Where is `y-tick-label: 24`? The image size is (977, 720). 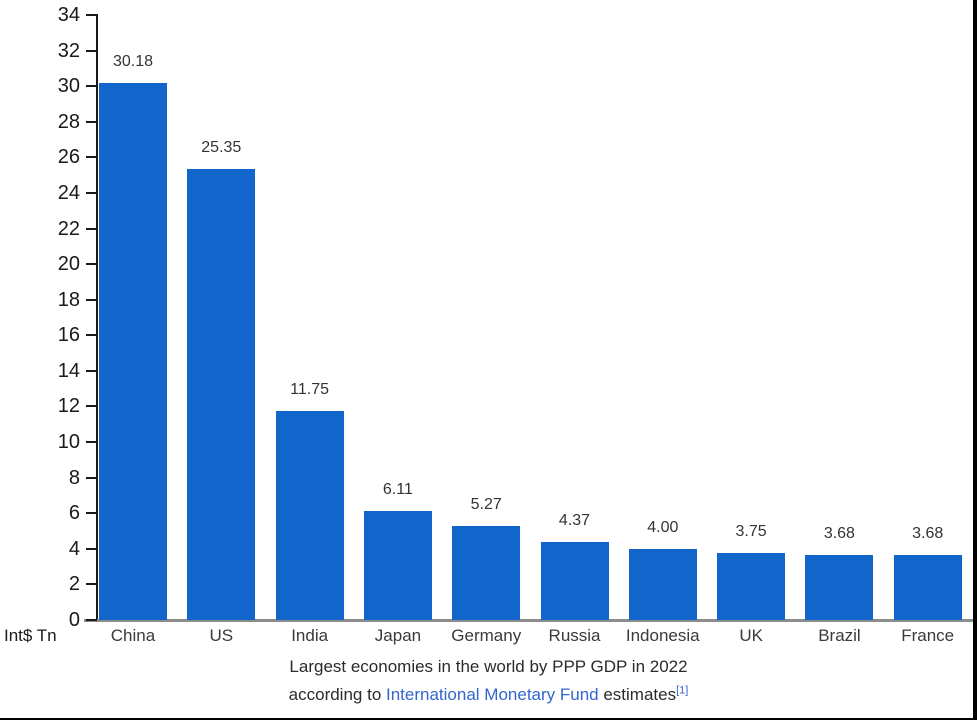
y-tick-label: 24 is located at coordinates (68, 192).